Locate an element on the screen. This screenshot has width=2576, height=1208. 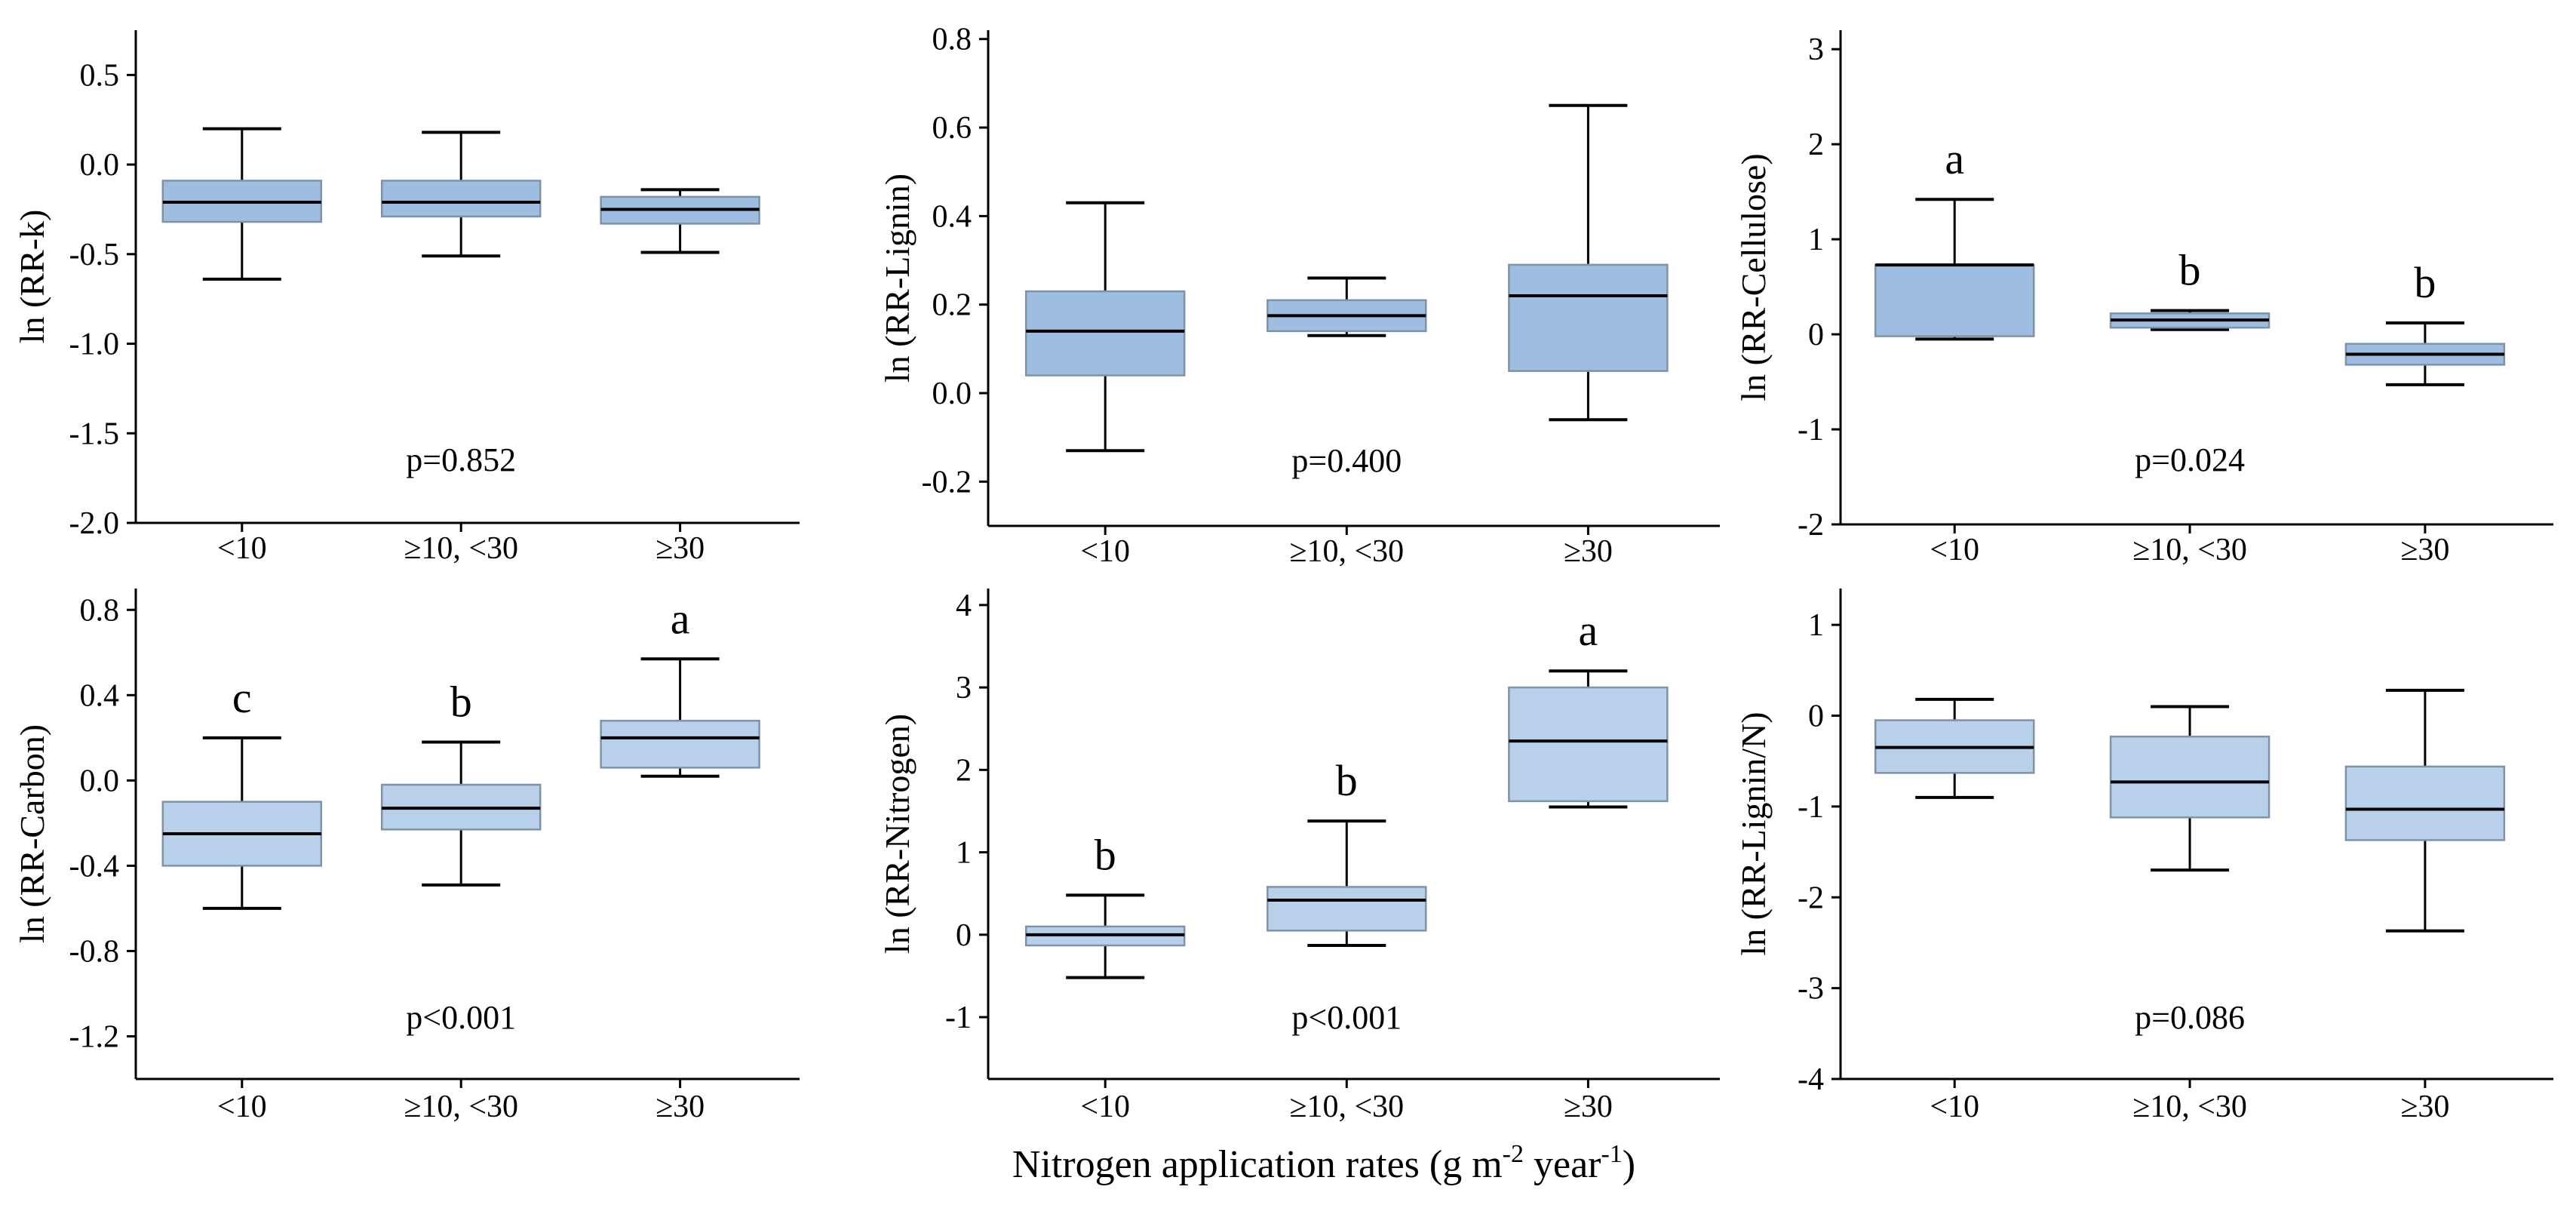
y-tick-label: -3 is located at coordinates (1811, 990).